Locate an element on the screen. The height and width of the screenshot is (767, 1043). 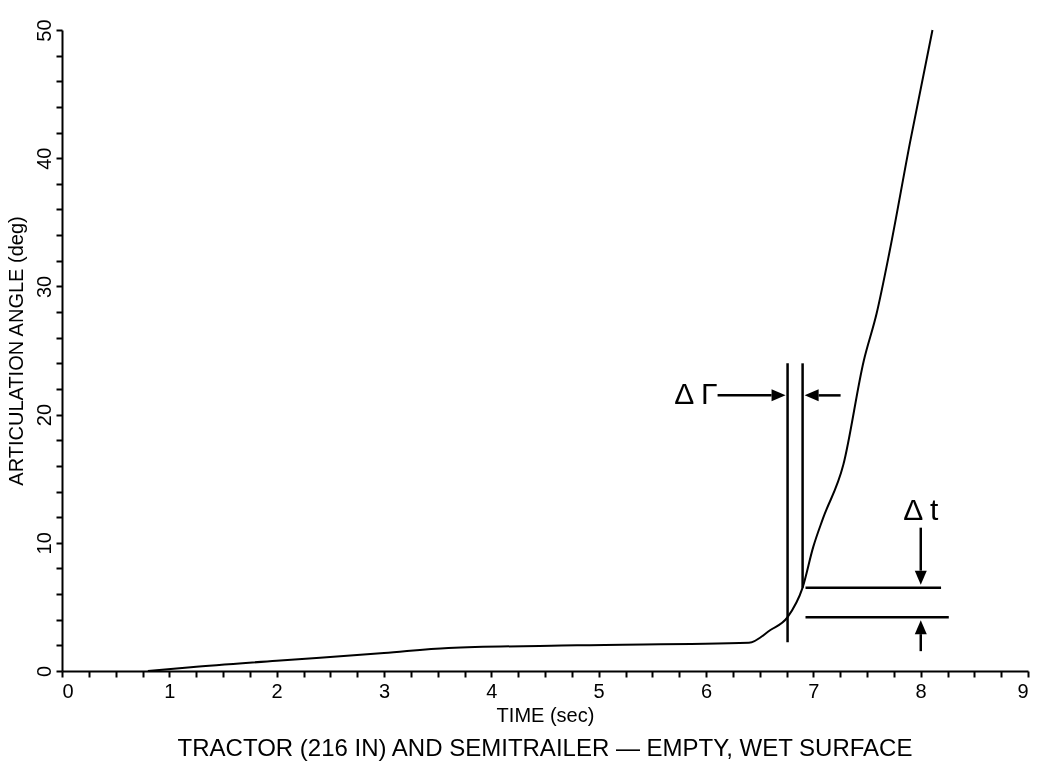
y-tick-label: 0 is located at coordinates (43, 671).